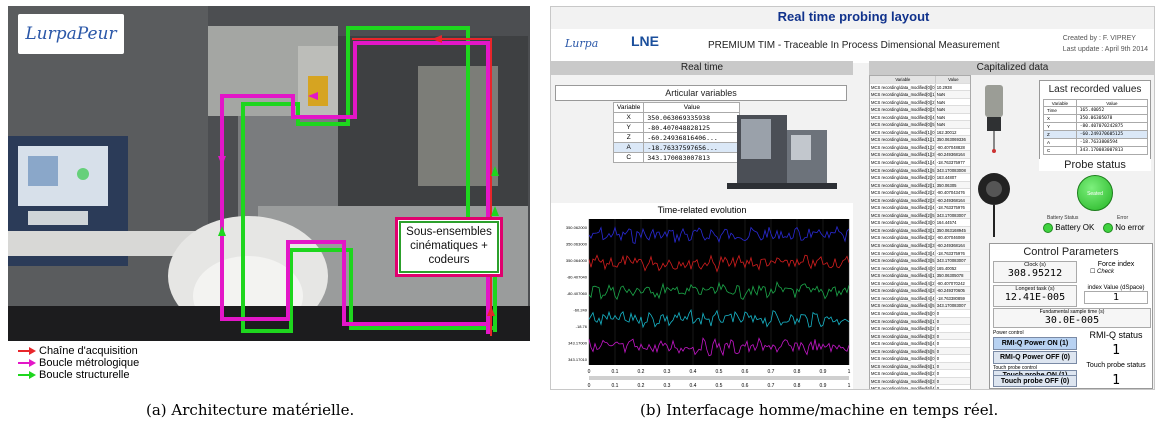  What do you see at coordinates (920, 336) in the screenshot?
I see `table-row: MCS recording/data_modified[5][3] 0` at bounding box center [920, 336].